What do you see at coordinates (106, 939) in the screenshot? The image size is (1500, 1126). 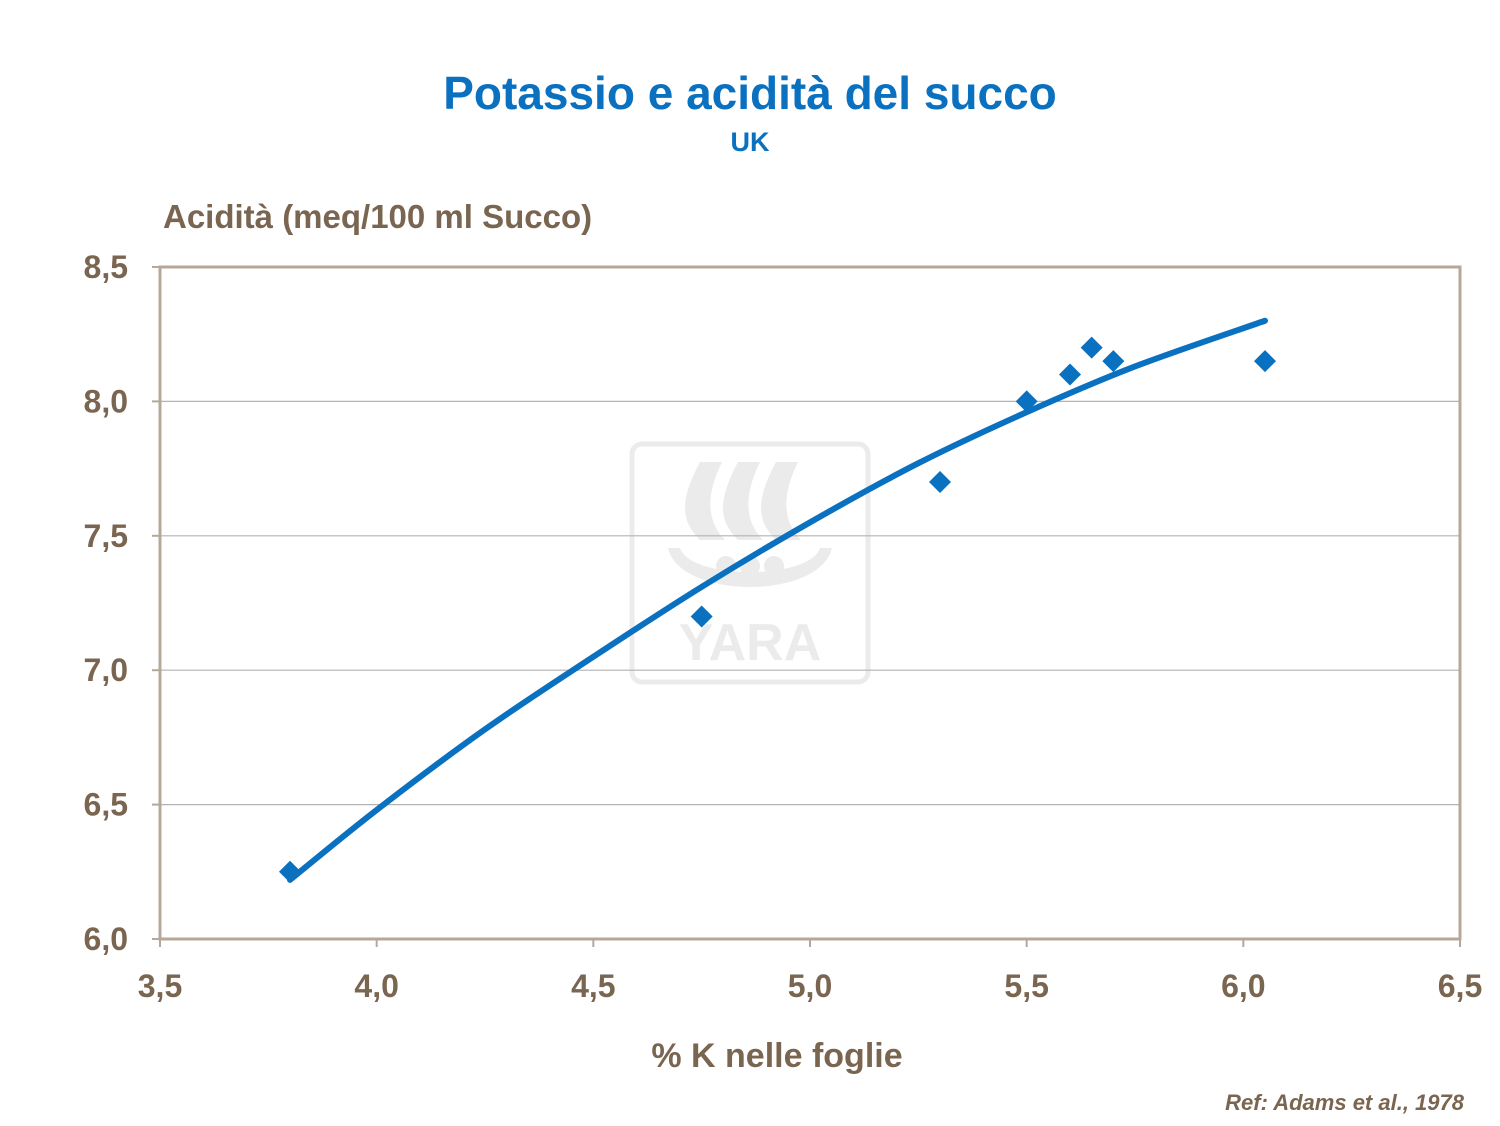 I see `y-tick-label: 6,0` at bounding box center [106, 939].